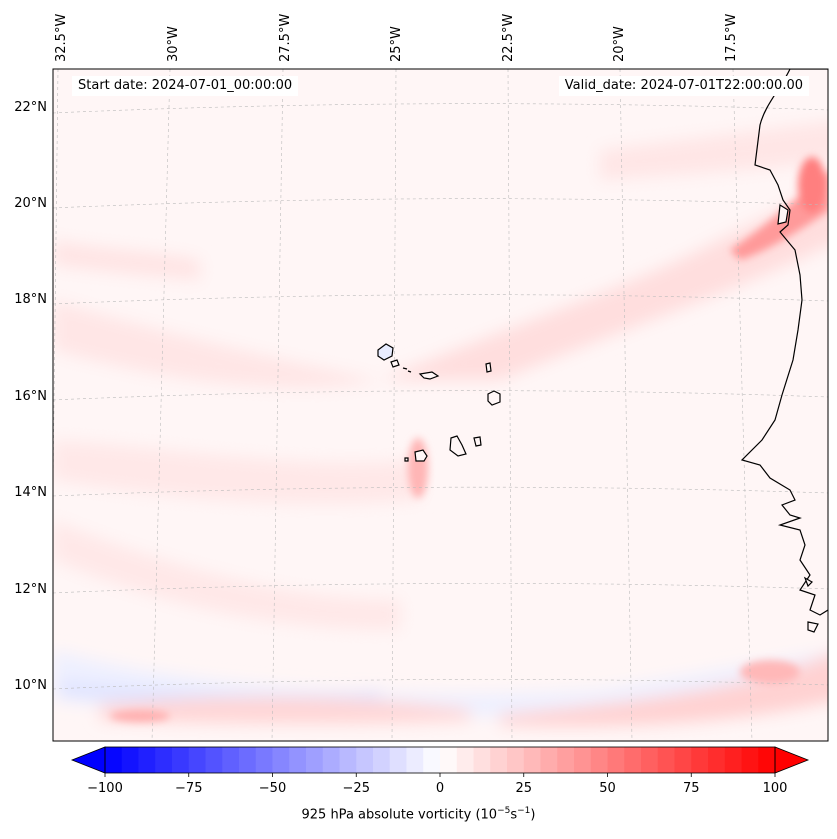 The width and height of the screenshot is (837, 839). Describe the element at coordinates (88, 760) in the screenshot. I see `colorbar-extend-min` at that location.